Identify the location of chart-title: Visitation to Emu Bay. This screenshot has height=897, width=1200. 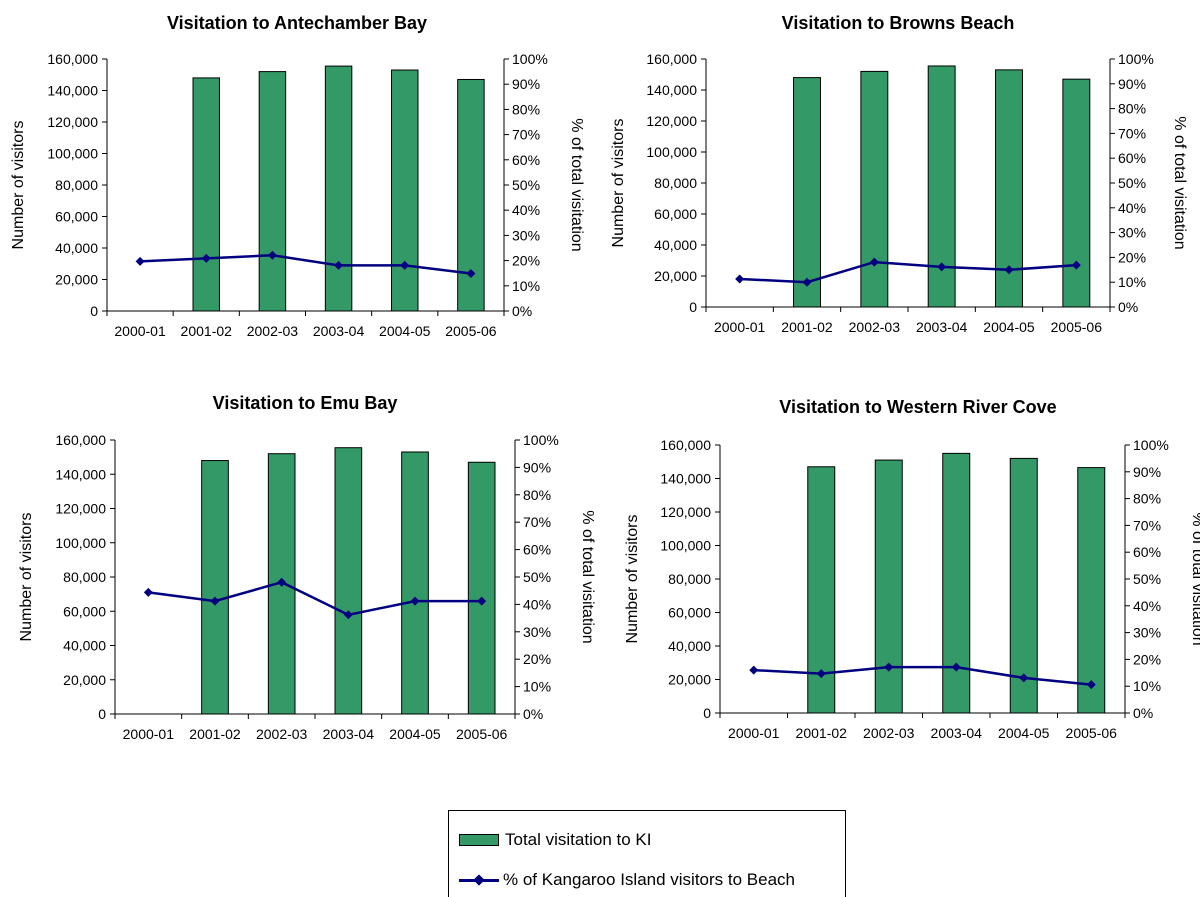
(305, 403).